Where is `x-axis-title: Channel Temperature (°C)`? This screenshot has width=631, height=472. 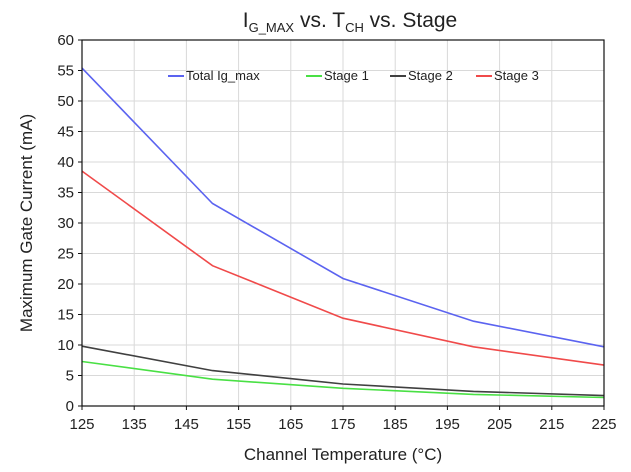
x-axis-title: Channel Temperature (°C) is located at coordinates (343, 454).